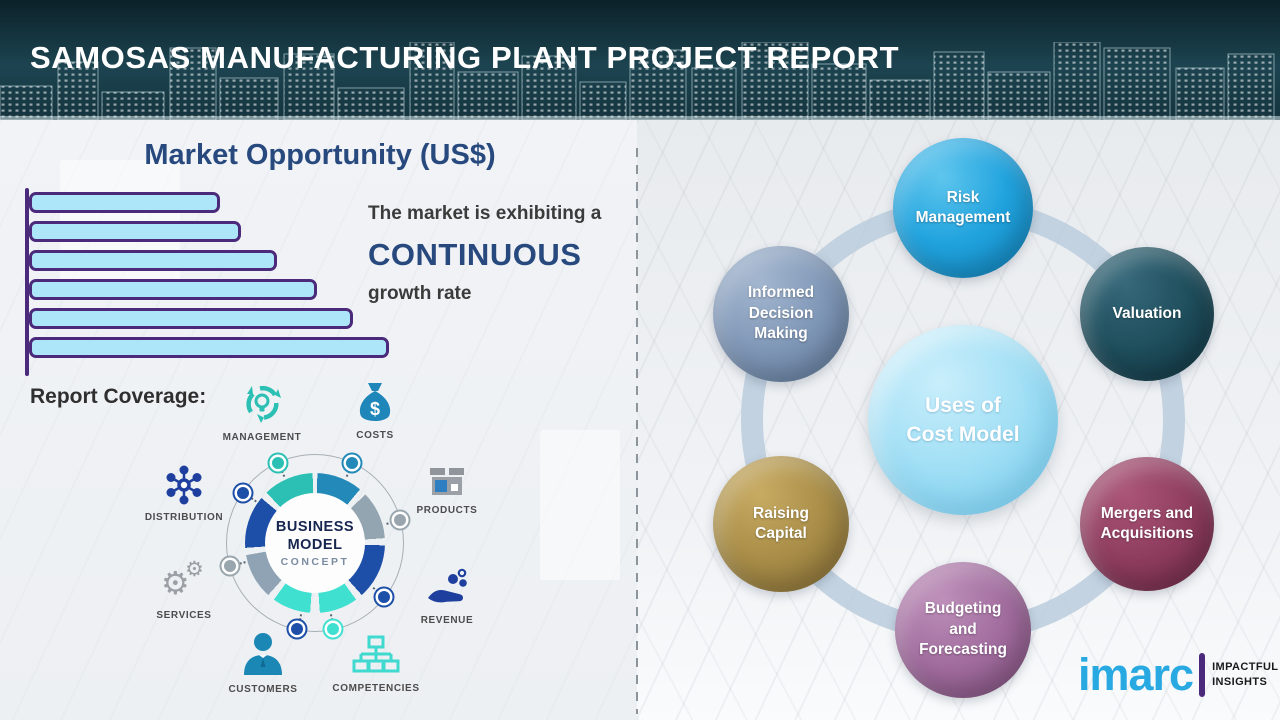 The height and width of the screenshot is (720, 1280). I want to click on circle-risk-management: Risk Management, so click(963, 208).